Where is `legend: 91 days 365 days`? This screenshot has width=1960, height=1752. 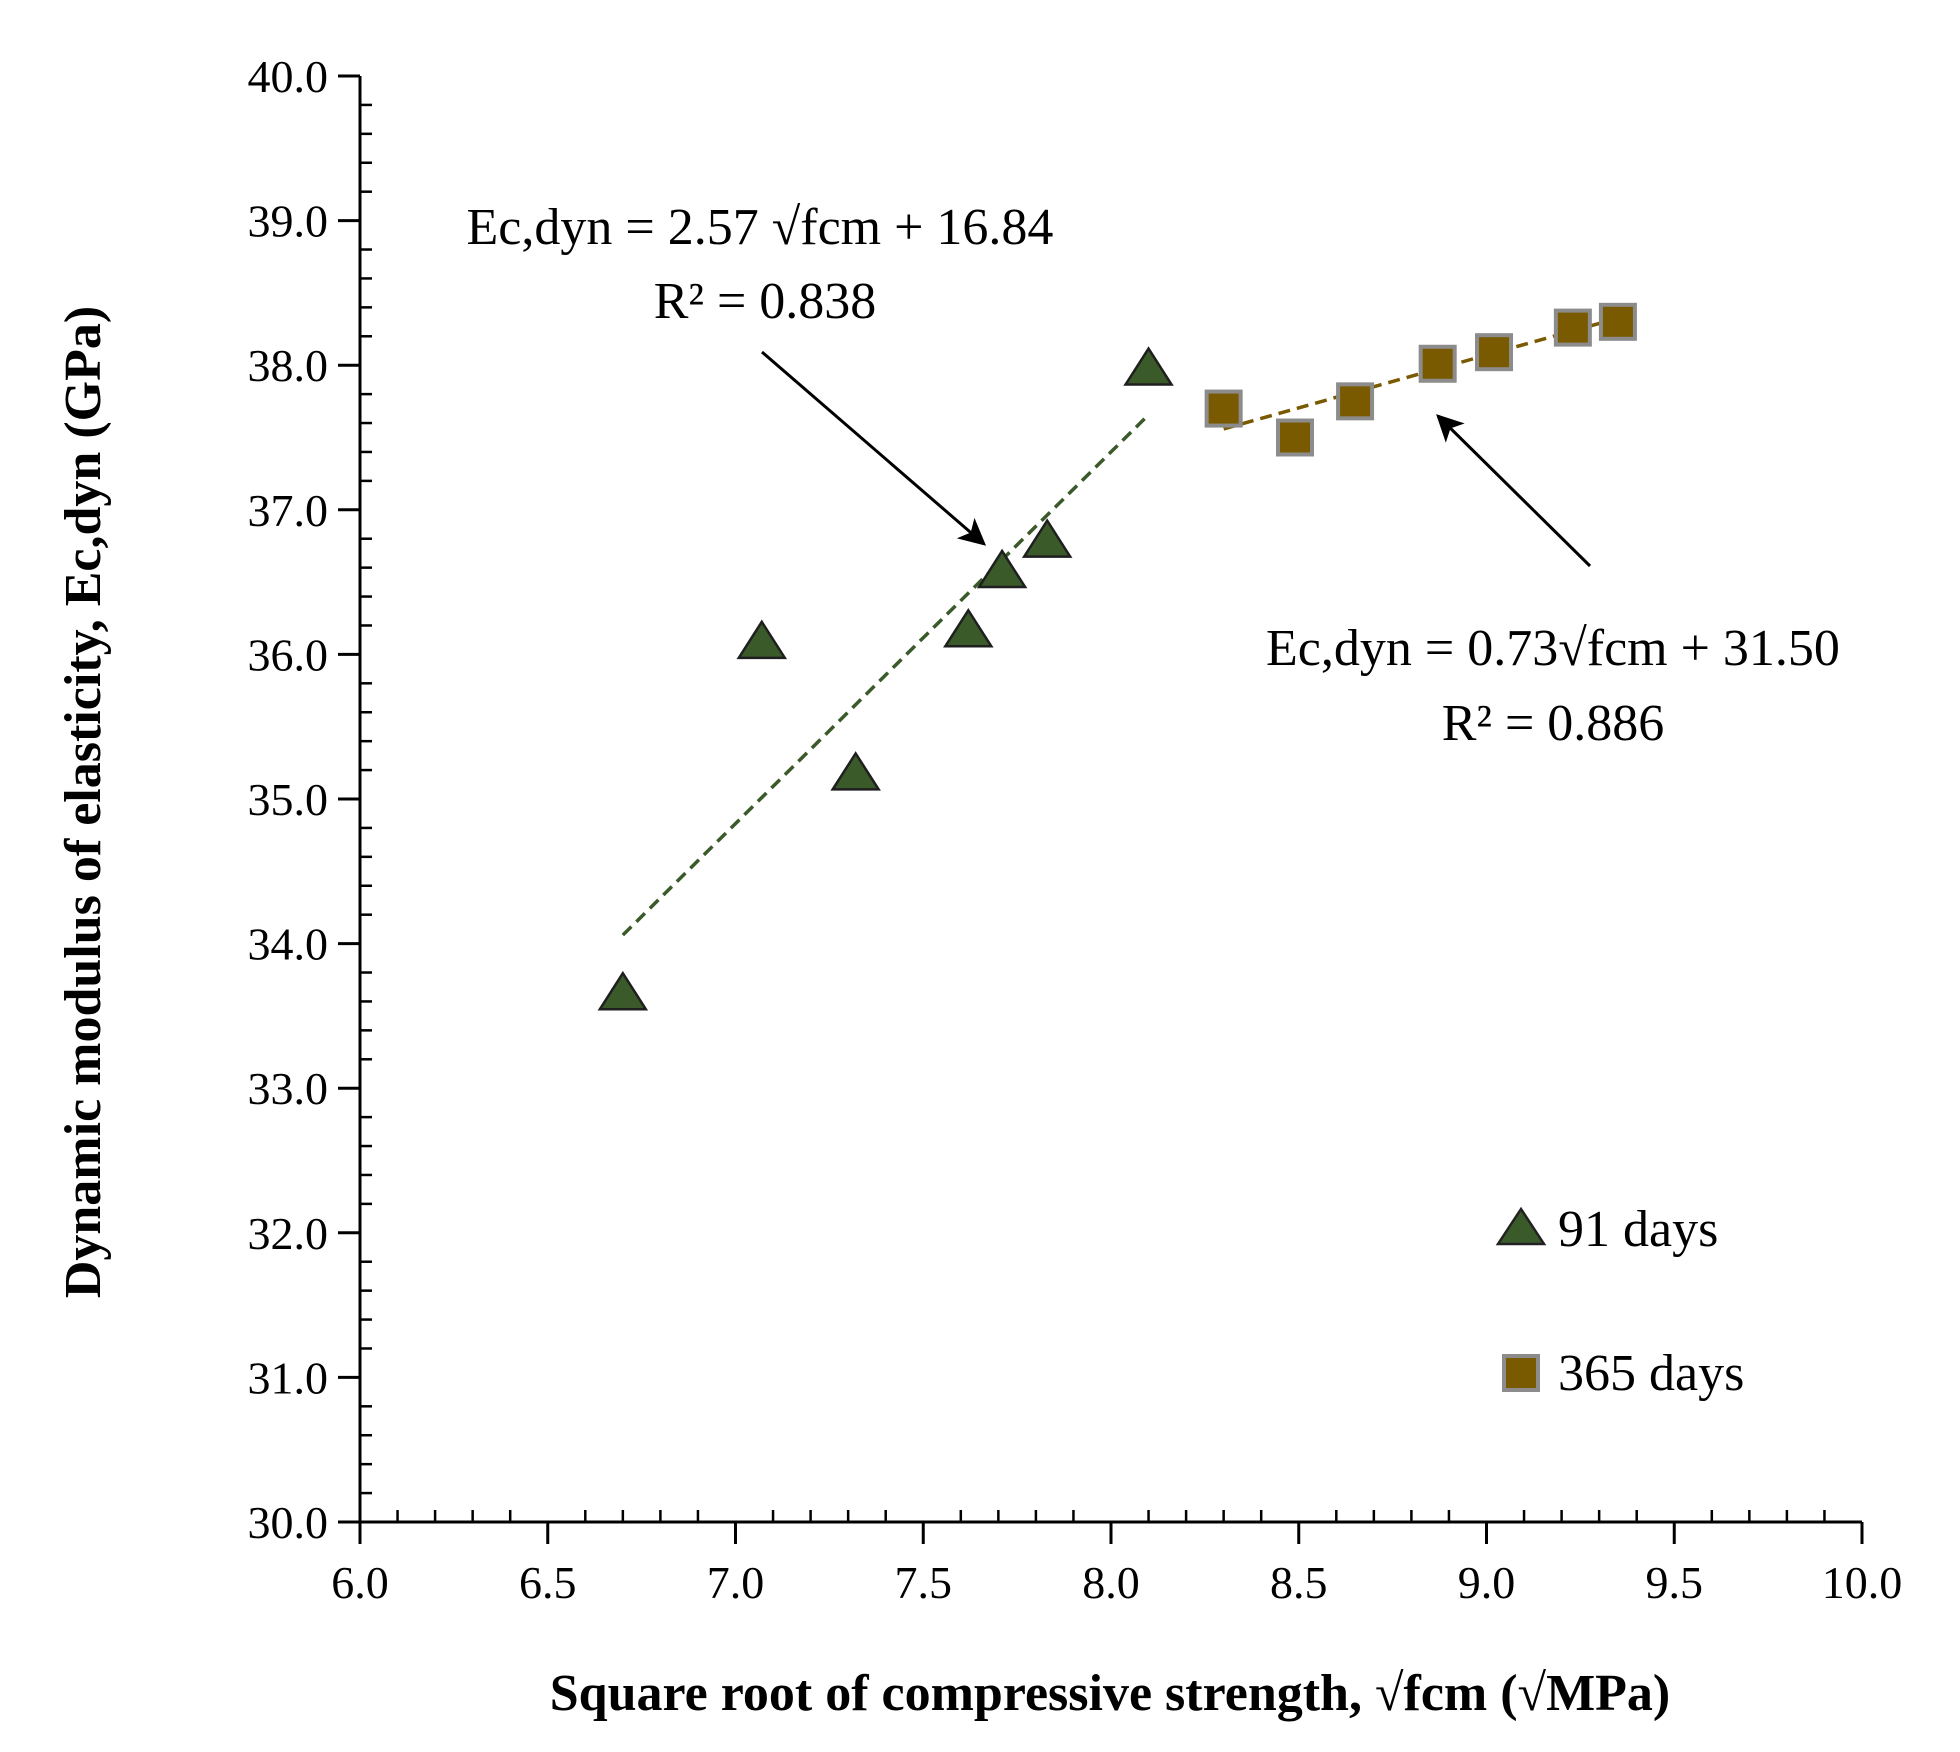
legend: 91 days 365 days is located at coordinates (1619, 1301).